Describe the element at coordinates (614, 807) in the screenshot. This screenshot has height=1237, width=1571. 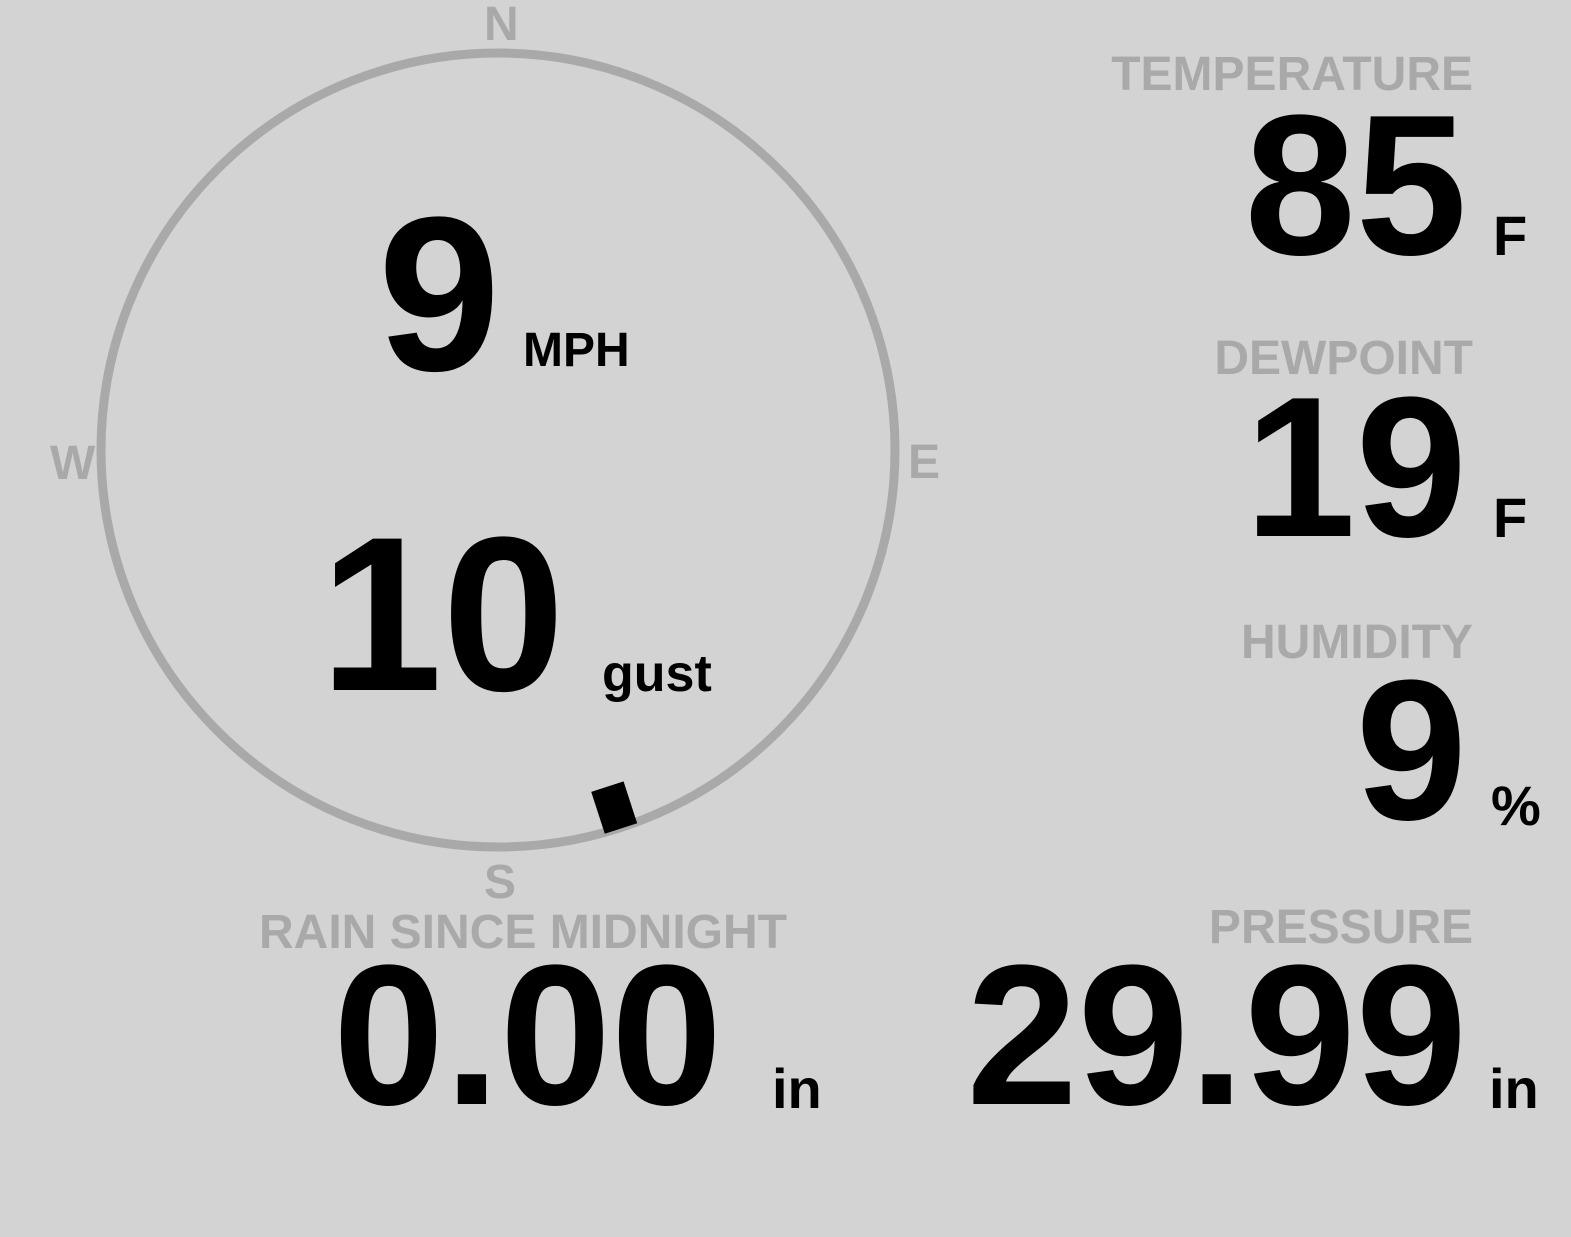
I see `wind-direction-marker` at that location.